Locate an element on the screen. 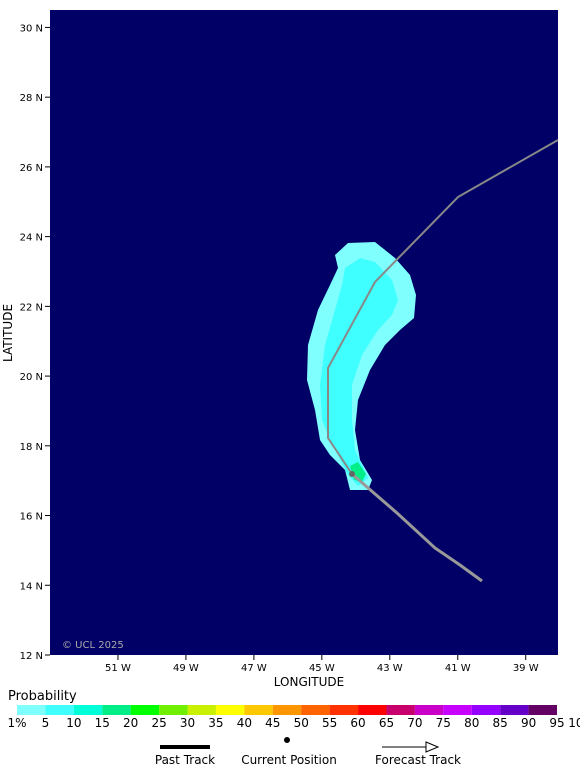  x-tick-label: 41 W is located at coordinates (458, 668).